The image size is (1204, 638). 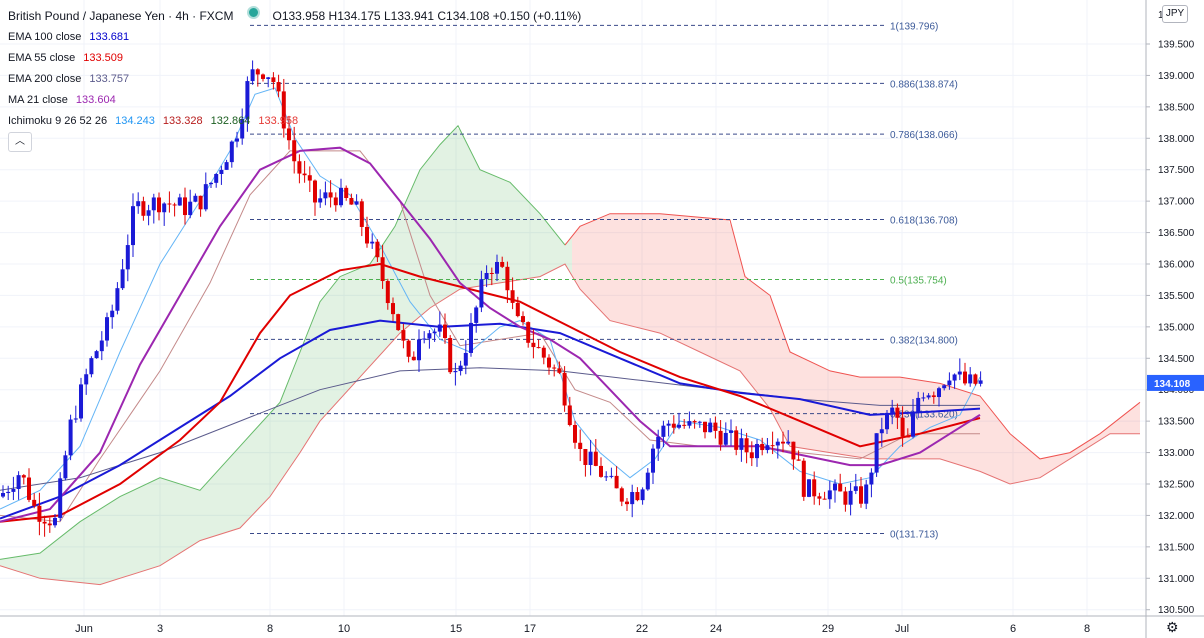 I want to click on legend-indicator: EMA 100 close 133.681, so click(x=294, y=37).